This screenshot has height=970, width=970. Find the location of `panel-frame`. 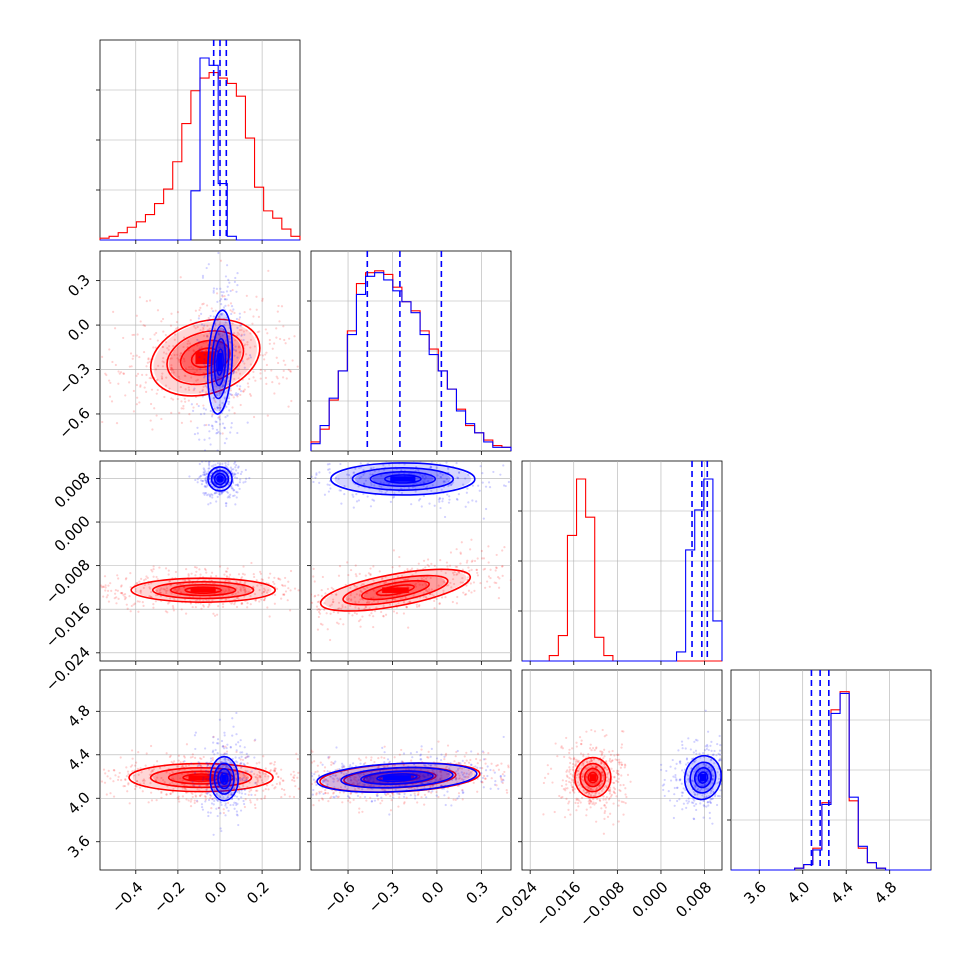

panel-frame is located at coordinates (622, 770).